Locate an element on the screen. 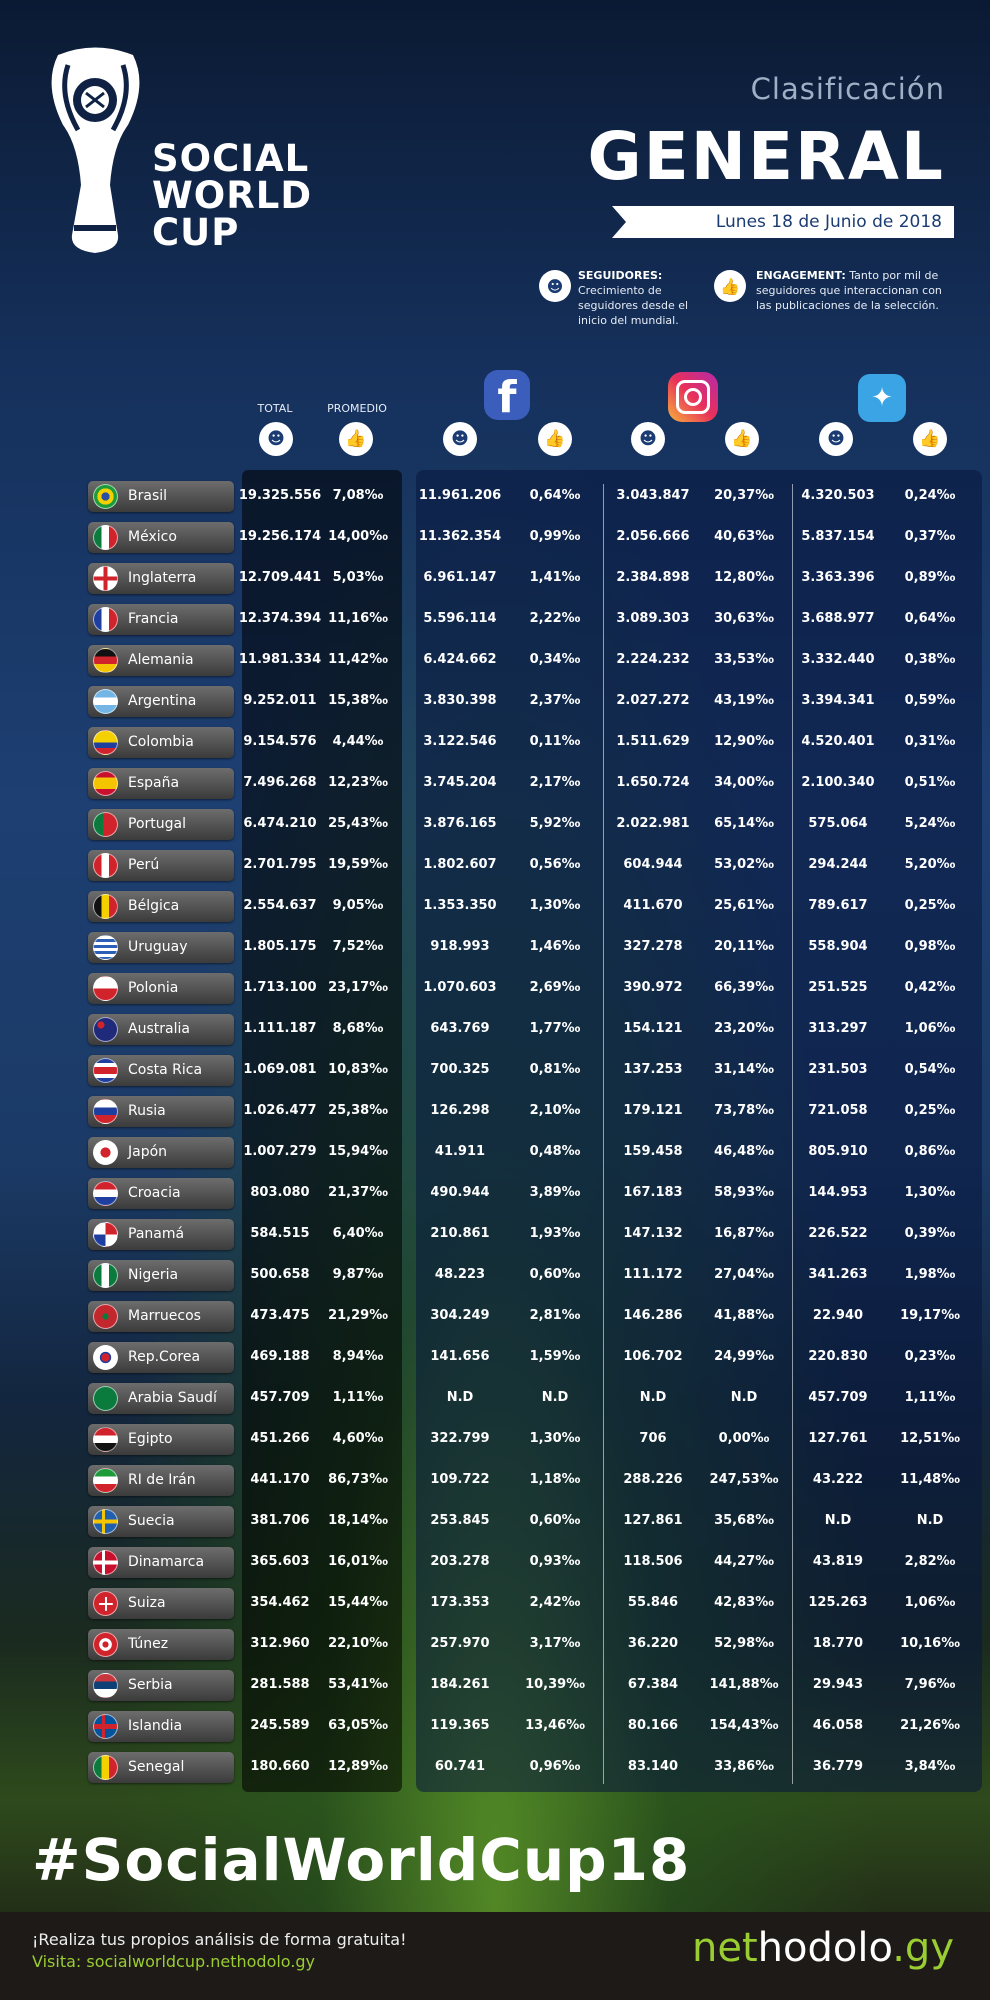 This screenshot has height=2000, width=990. avg-engagement-cell: 6,40‰ is located at coordinates (358, 1233).